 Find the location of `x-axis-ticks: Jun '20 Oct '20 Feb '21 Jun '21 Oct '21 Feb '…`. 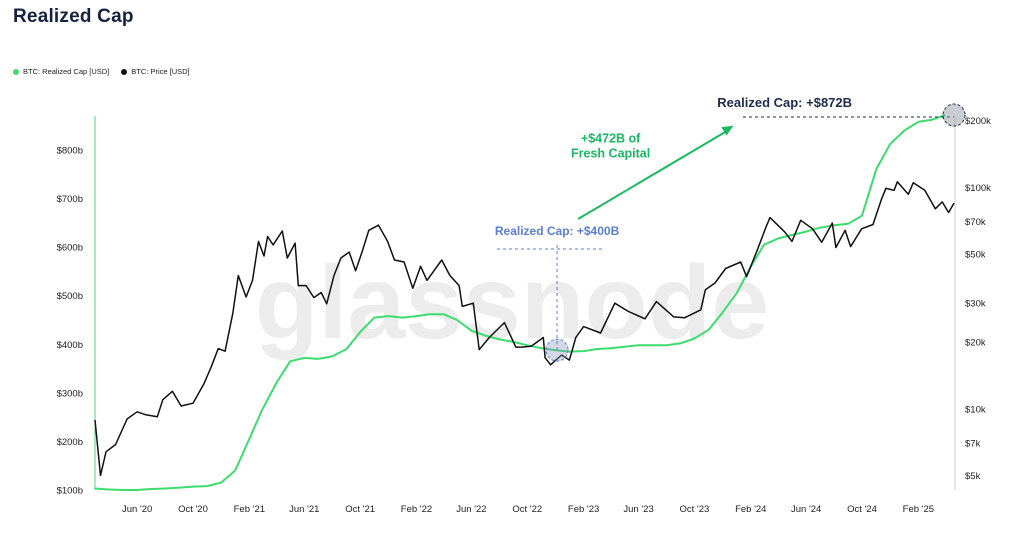

x-axis-ticks: Jun '20 Oct '20 Feb '21 Jun '21 Oct '21 Feb '… is located at coordinates (528, 509).